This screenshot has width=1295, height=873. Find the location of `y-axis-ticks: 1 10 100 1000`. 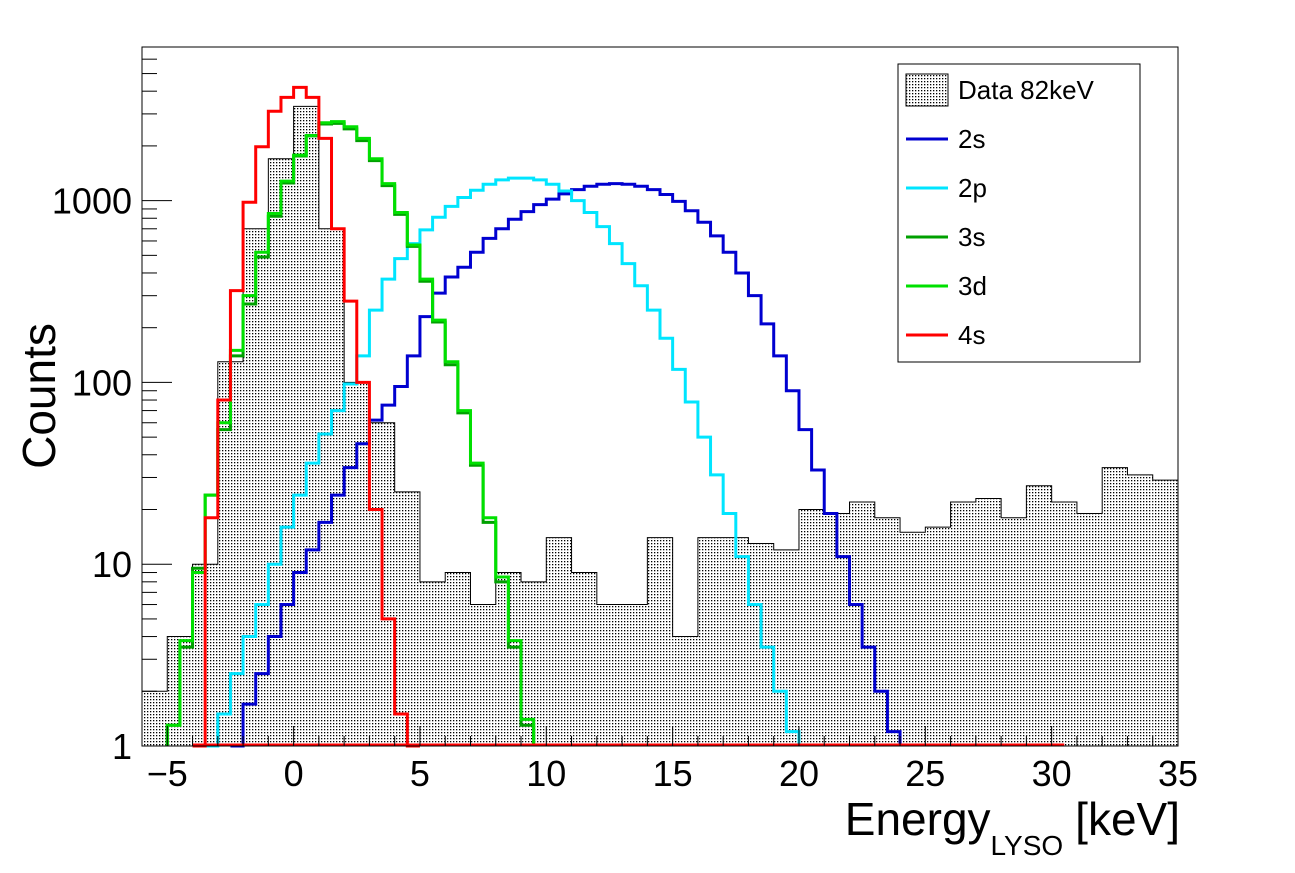

y-axis-ticks: 1 10 100 1000 is located at coordinates (112, 406).